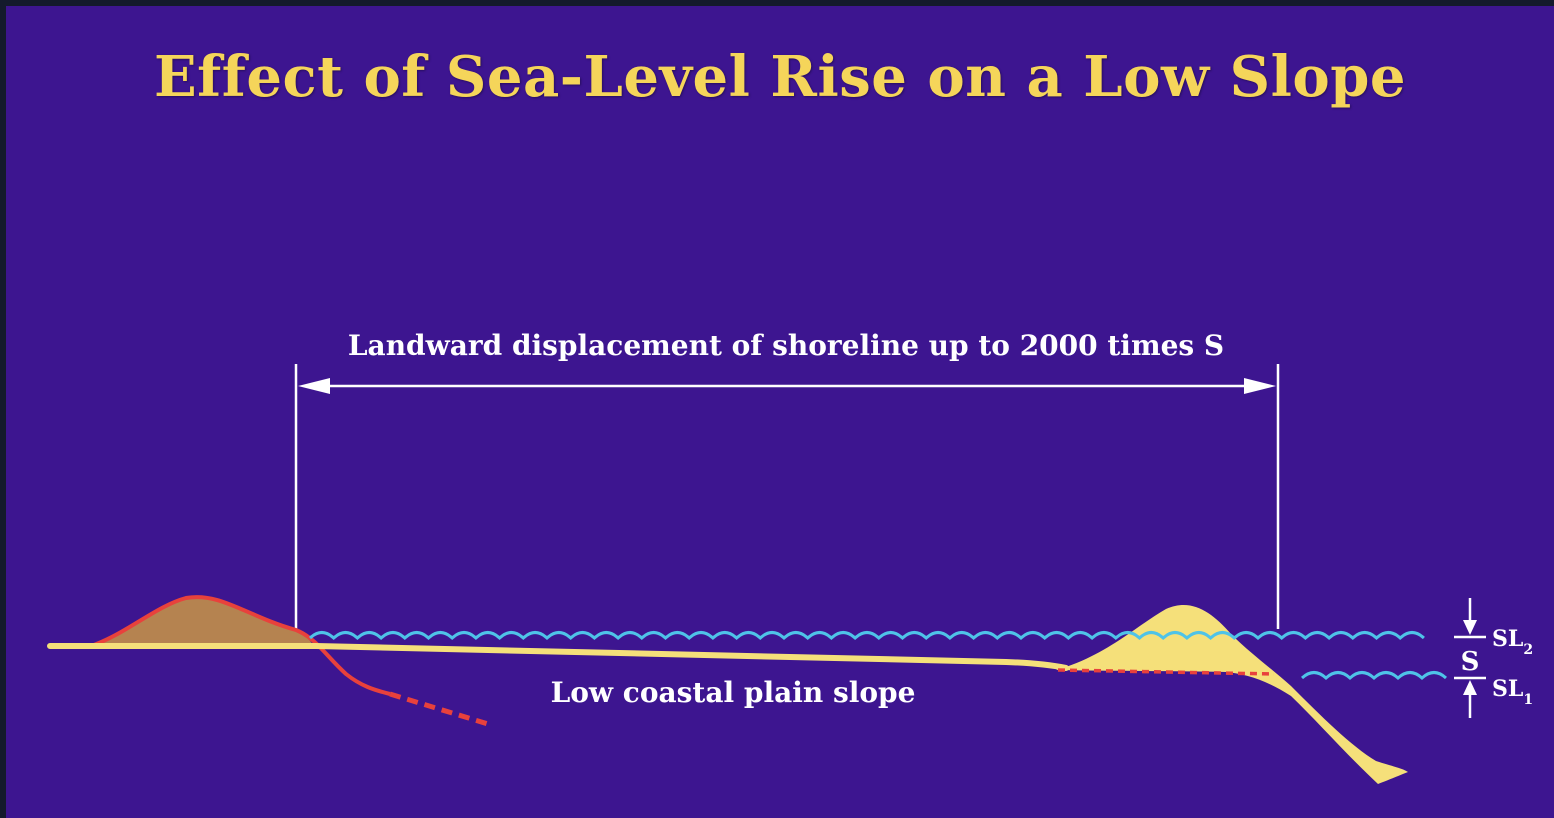  I want to click on sea-level-1-water, so click(1374, 676).